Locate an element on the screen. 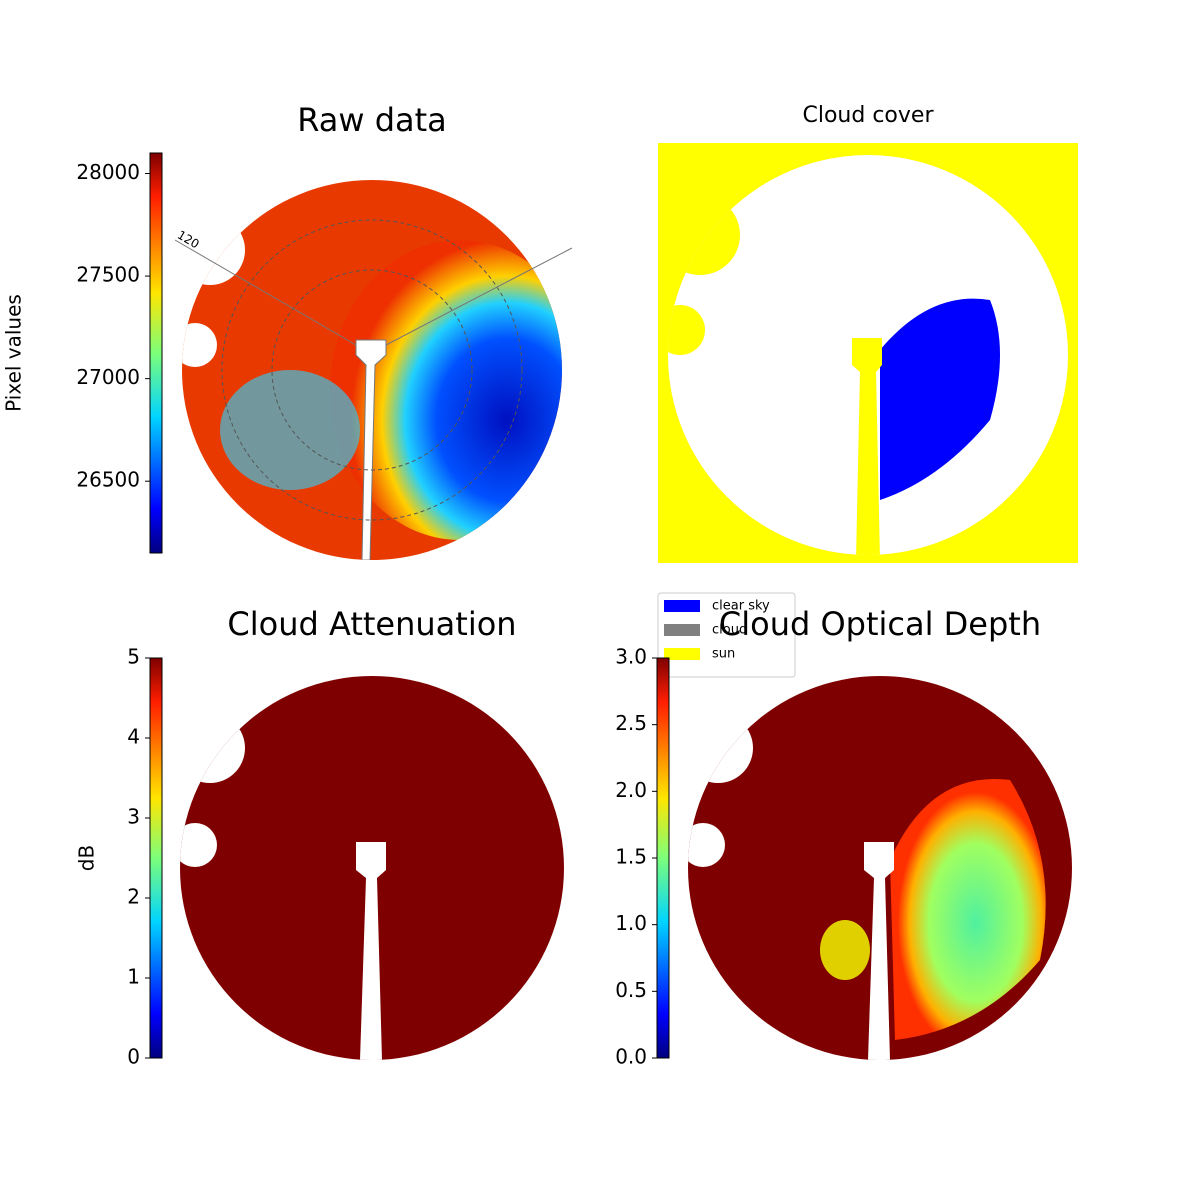 Image resolution: width=1200 pixels, height=1200 pixels. tick-label: 3.0 is located at coordinates (631, 657).